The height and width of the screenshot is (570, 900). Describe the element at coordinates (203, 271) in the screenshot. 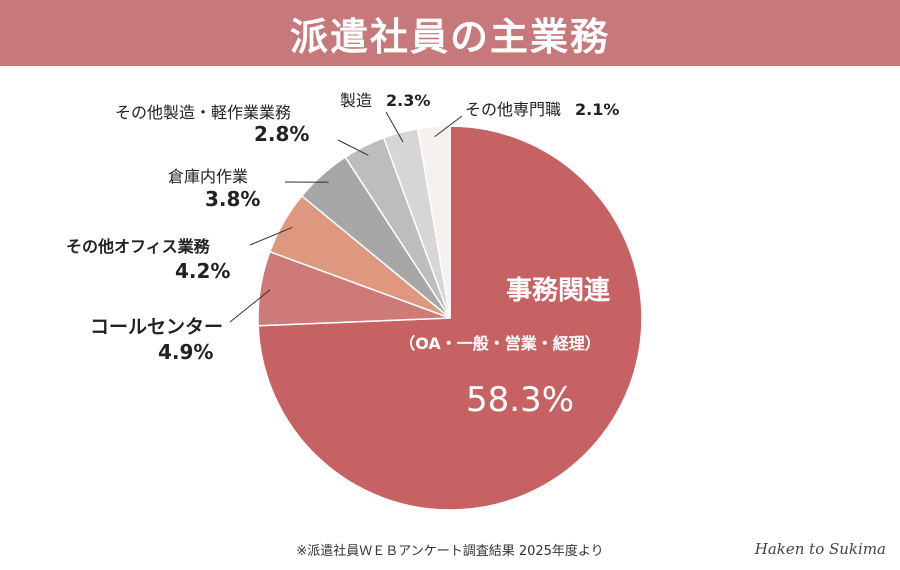

I see `slice-value-otheroffice: 4.2%` at that location.